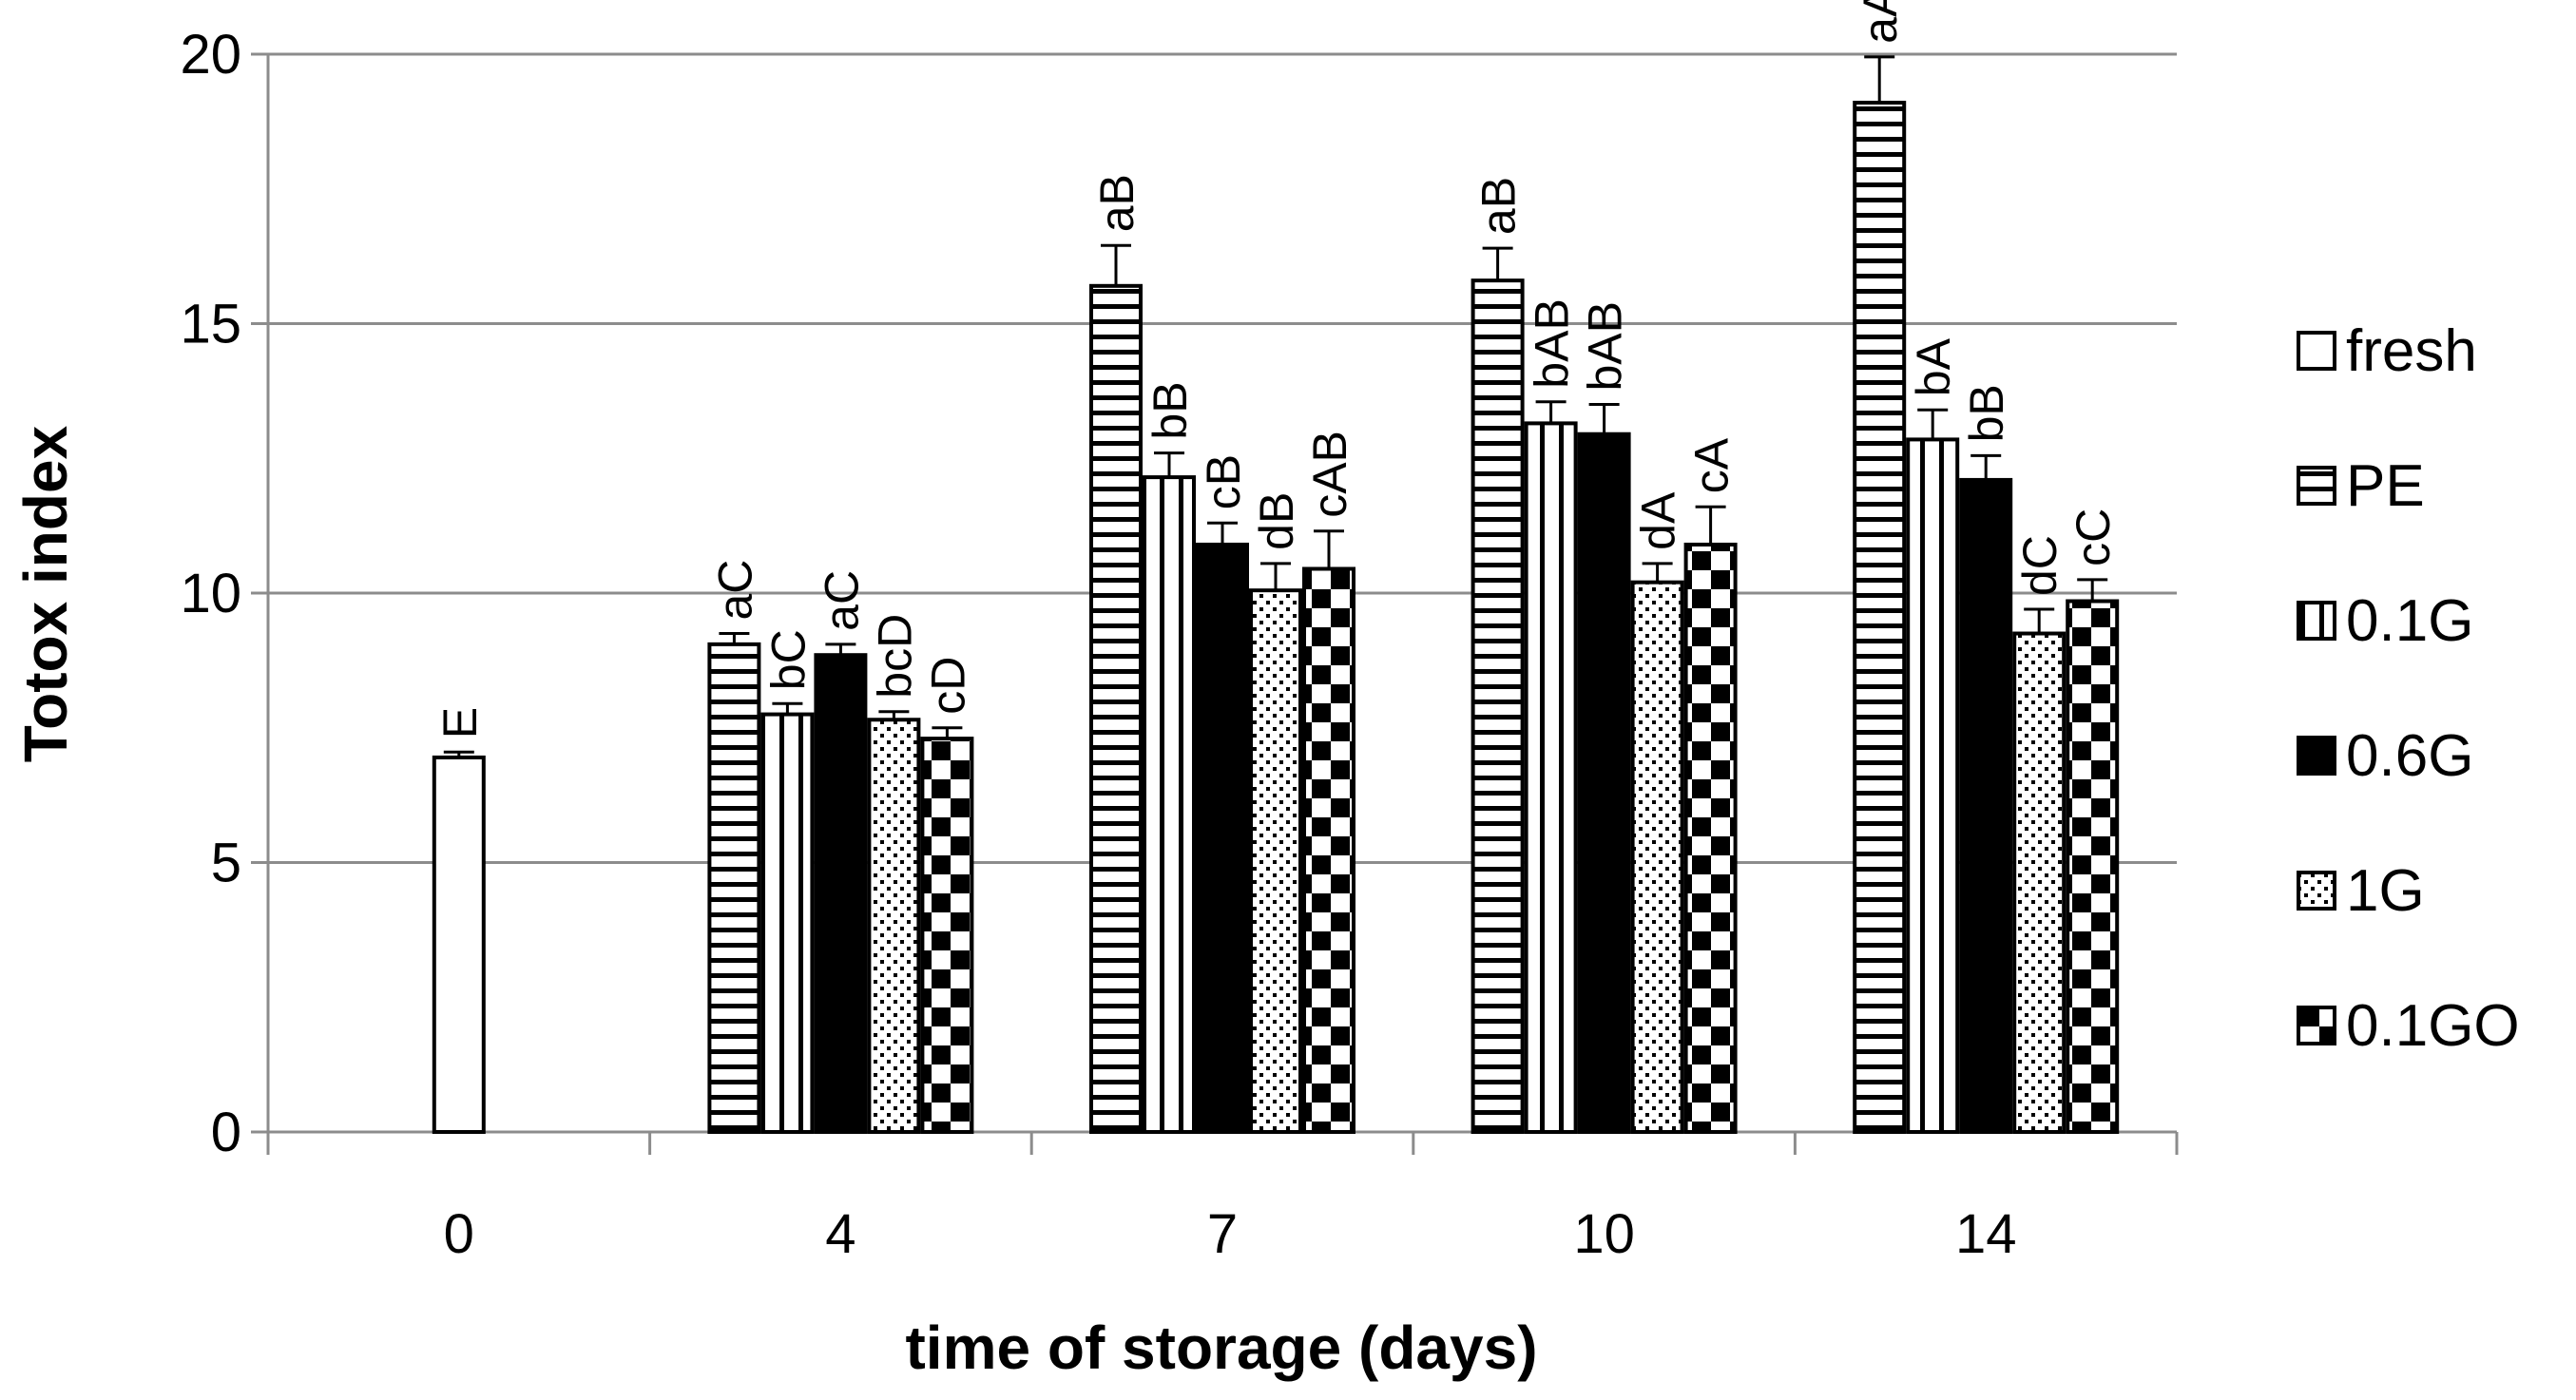 This screenshot has width=2576, height=1400. Describe the element at coordinates (1551, 777) in the screenshot. I see `bar-0.1G-day-10` at that location.